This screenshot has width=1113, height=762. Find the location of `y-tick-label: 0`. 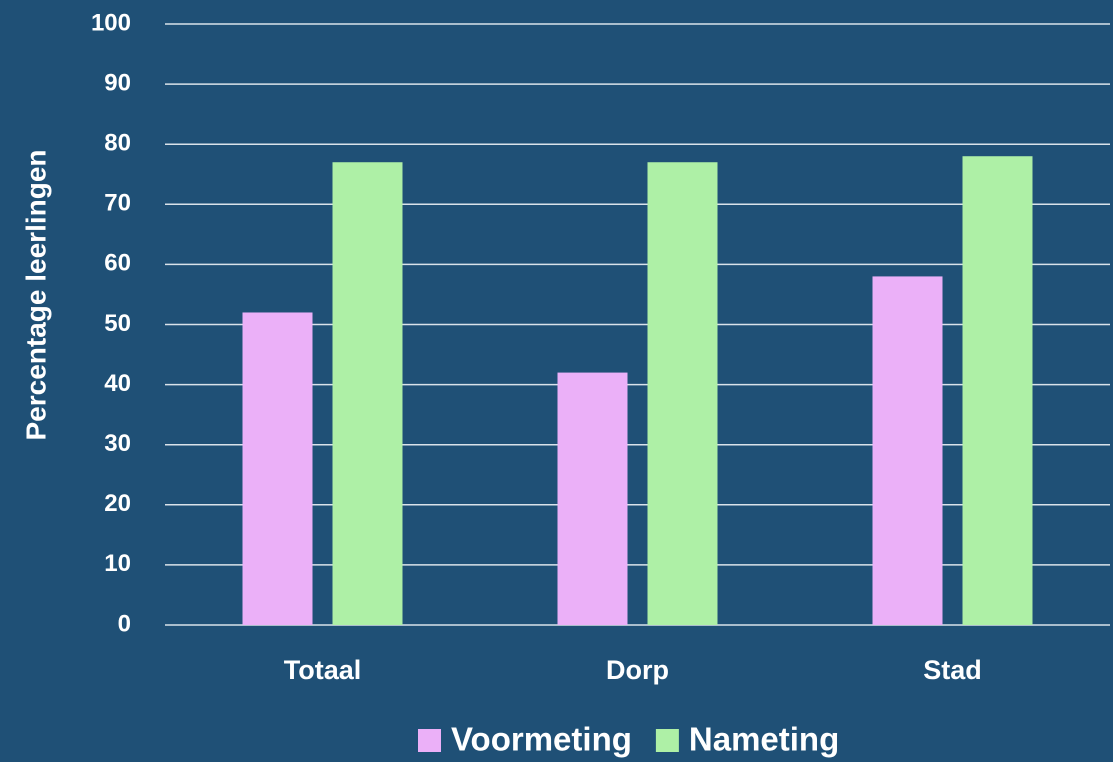

y-tick-label: 0 is located at coordinates (124, 623).